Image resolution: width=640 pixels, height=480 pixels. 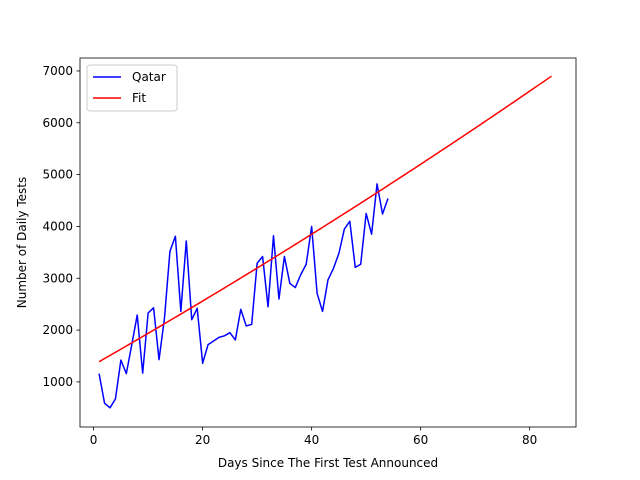 What do you see at coordinates (57, 382) in the screenshot?
I see `y-tick-label: 1000` at bounding box center [57, 382].